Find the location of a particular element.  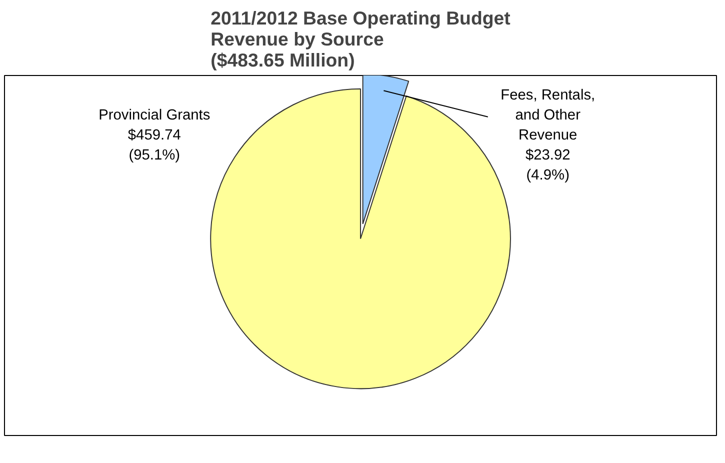

data-label: $459.74 (95.1%) is located at coordinates (154, 146).